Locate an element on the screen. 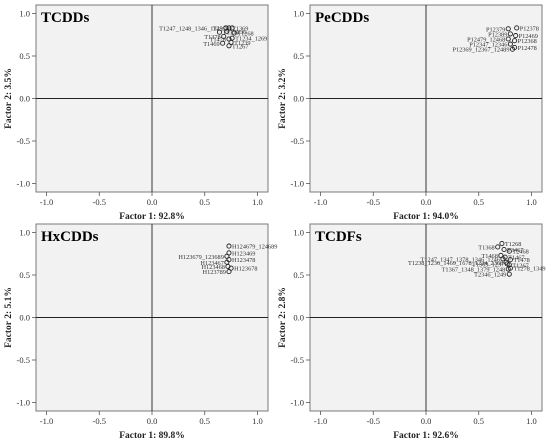 This screenshot has width=550, height=445. point-label: T1468 is located at coordinates (489, 256).